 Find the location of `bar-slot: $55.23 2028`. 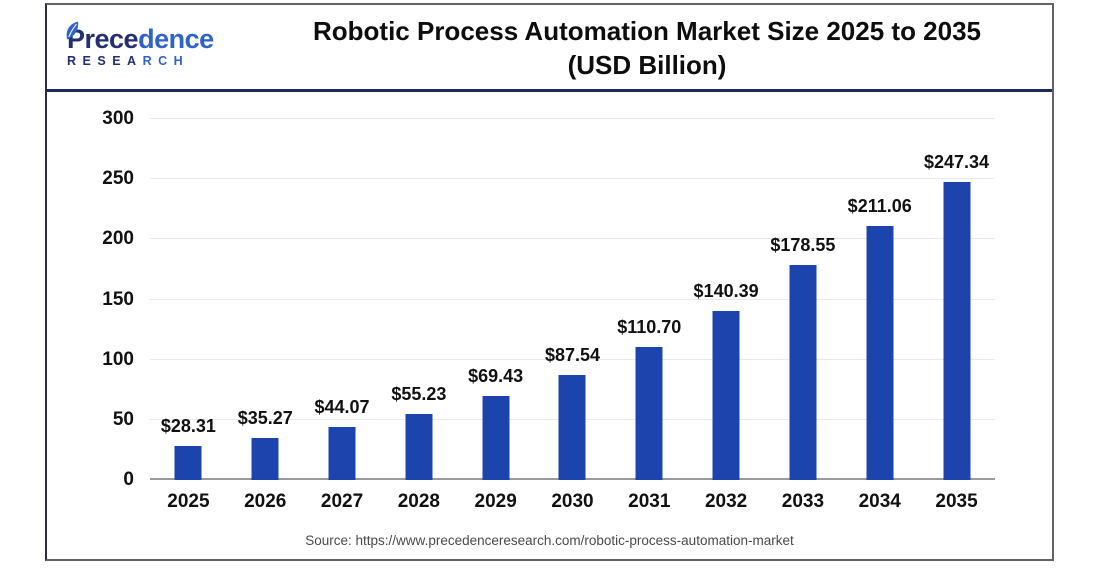

bar-slot: $55.23 2028 is located at coordinates (418, 315).